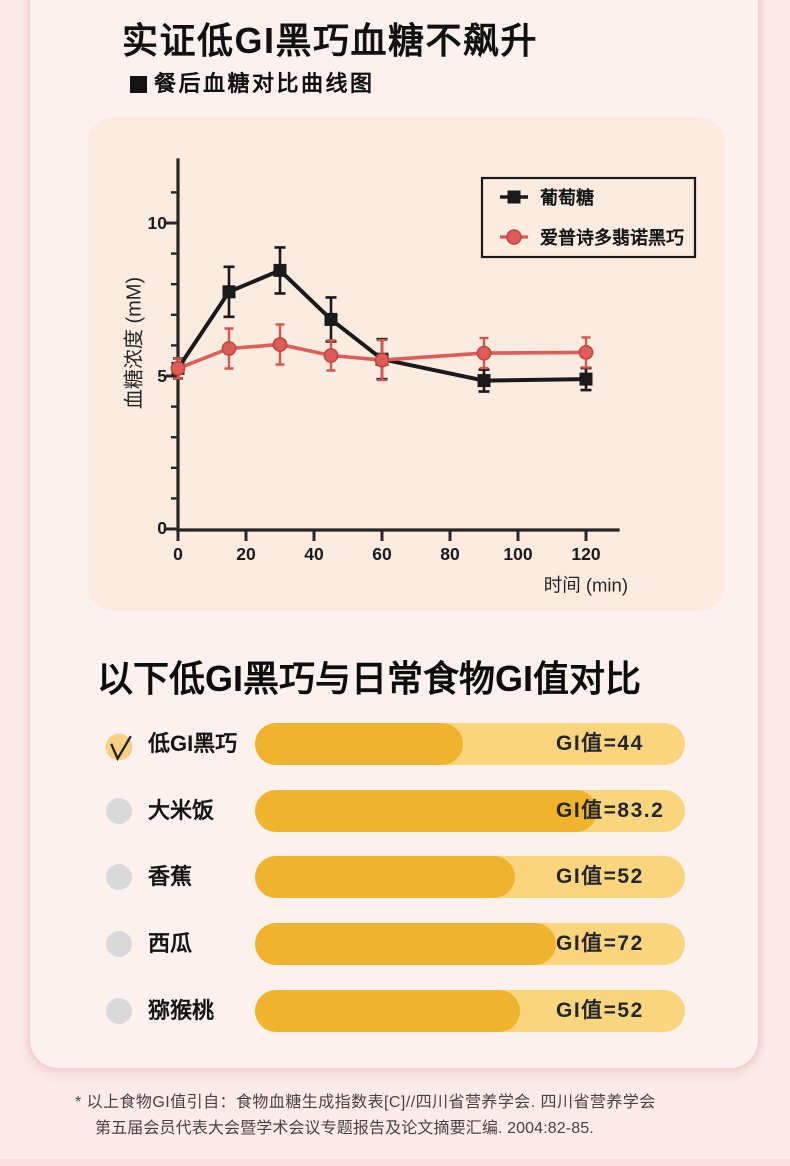 The height and width of the screenshot is (1166, 790). I want to click on svg-text: 80, so click(450, 554).